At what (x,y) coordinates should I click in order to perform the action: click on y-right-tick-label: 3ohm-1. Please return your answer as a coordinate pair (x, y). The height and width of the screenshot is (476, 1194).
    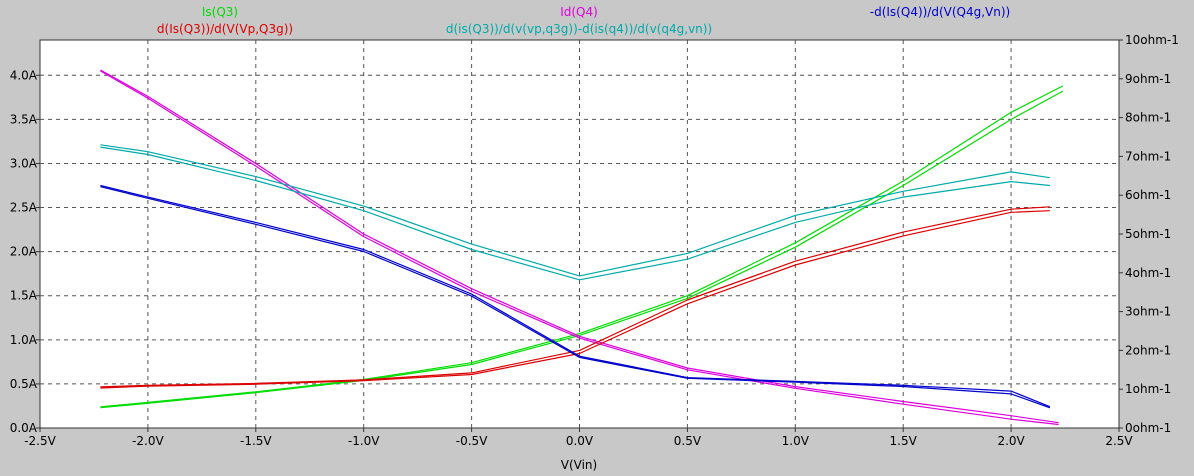
    Looking at the image, I should click on (1148, 312).